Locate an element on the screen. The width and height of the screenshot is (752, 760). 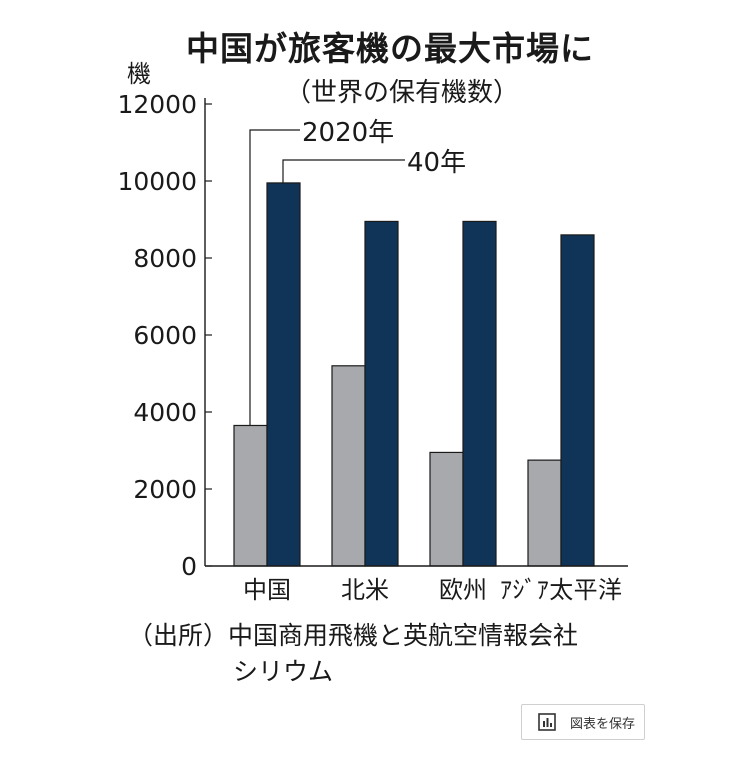
leader-line-2020 is located at coordinates (274, 277).